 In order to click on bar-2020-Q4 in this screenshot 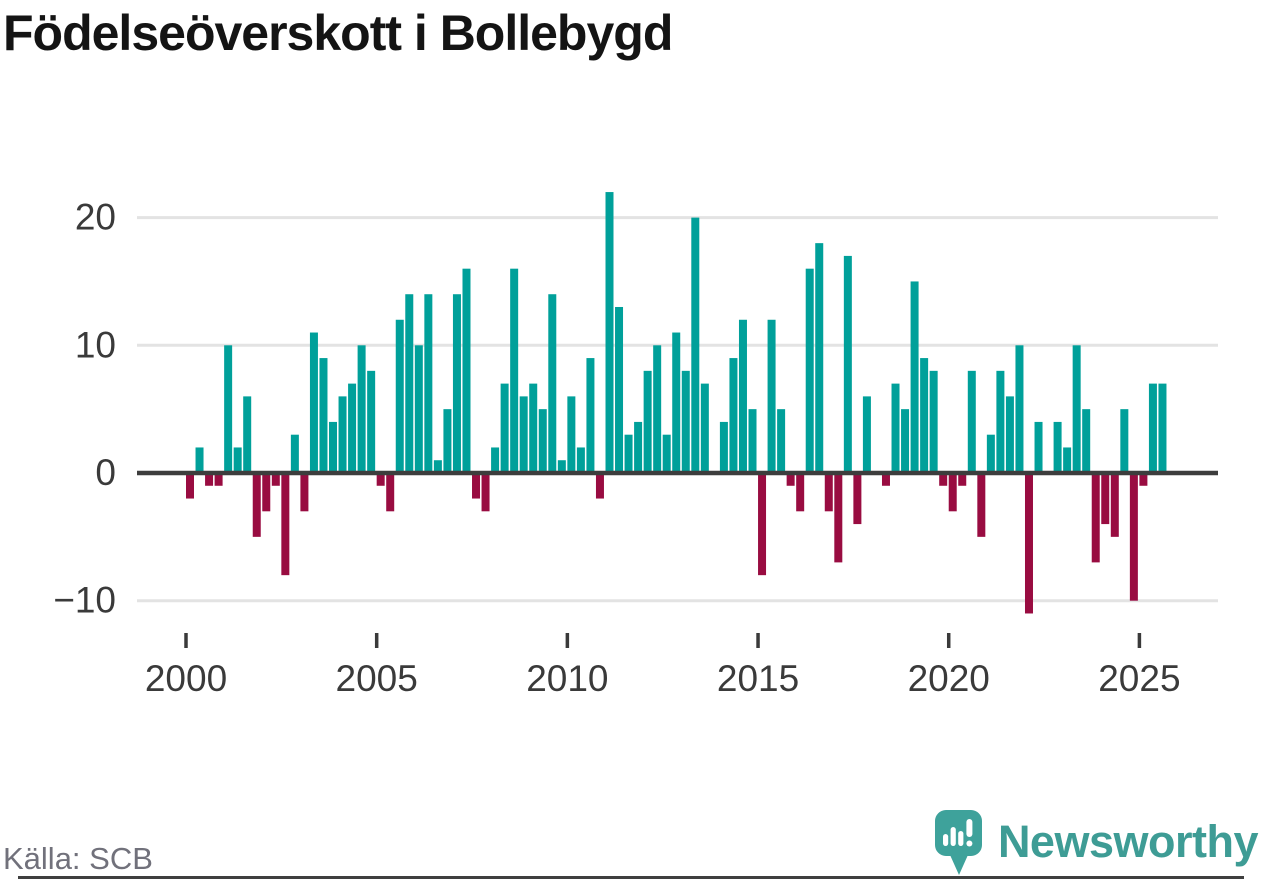, I will do `click(981, 505)`.